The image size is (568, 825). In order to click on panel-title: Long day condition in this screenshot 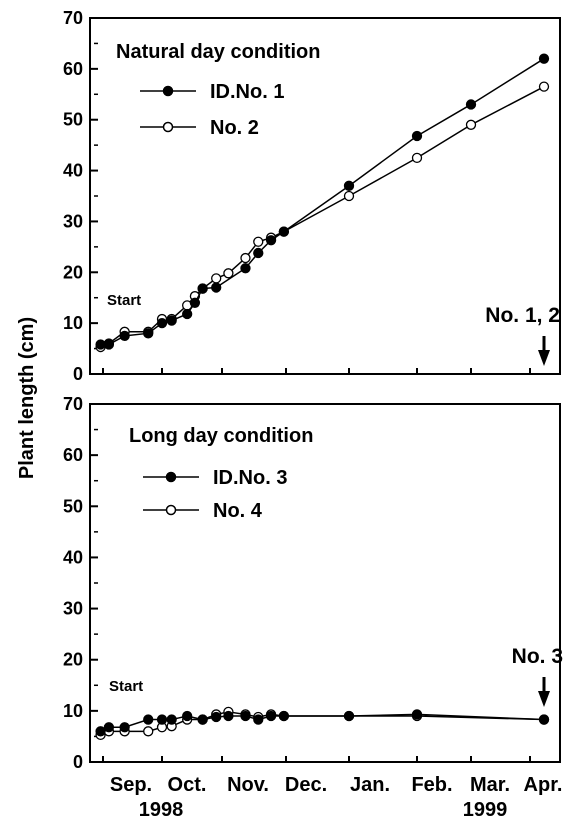, I will do `click(221, 436)`.